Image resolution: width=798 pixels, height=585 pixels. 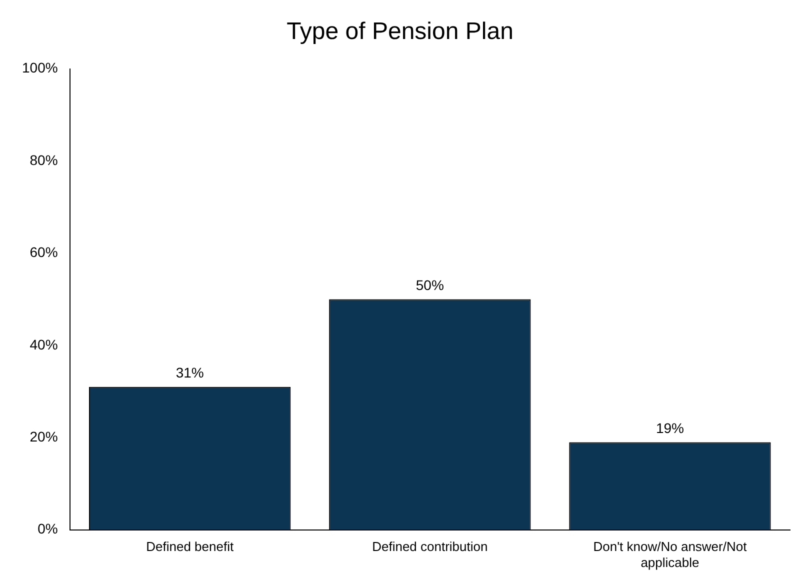 What do you see at coordinates (44, 344) in the screenshot?
I see `y-tick-label: 40%` at bounding box center [44, 344].